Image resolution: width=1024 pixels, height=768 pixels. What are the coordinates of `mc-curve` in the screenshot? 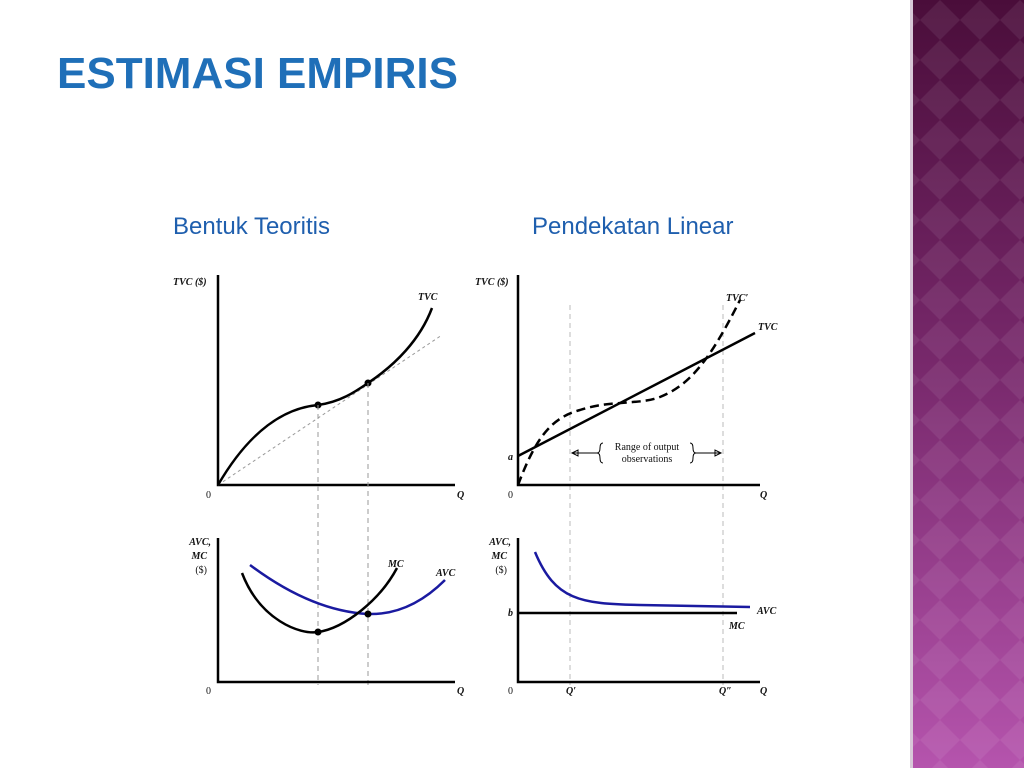 It's located at (319, 600).